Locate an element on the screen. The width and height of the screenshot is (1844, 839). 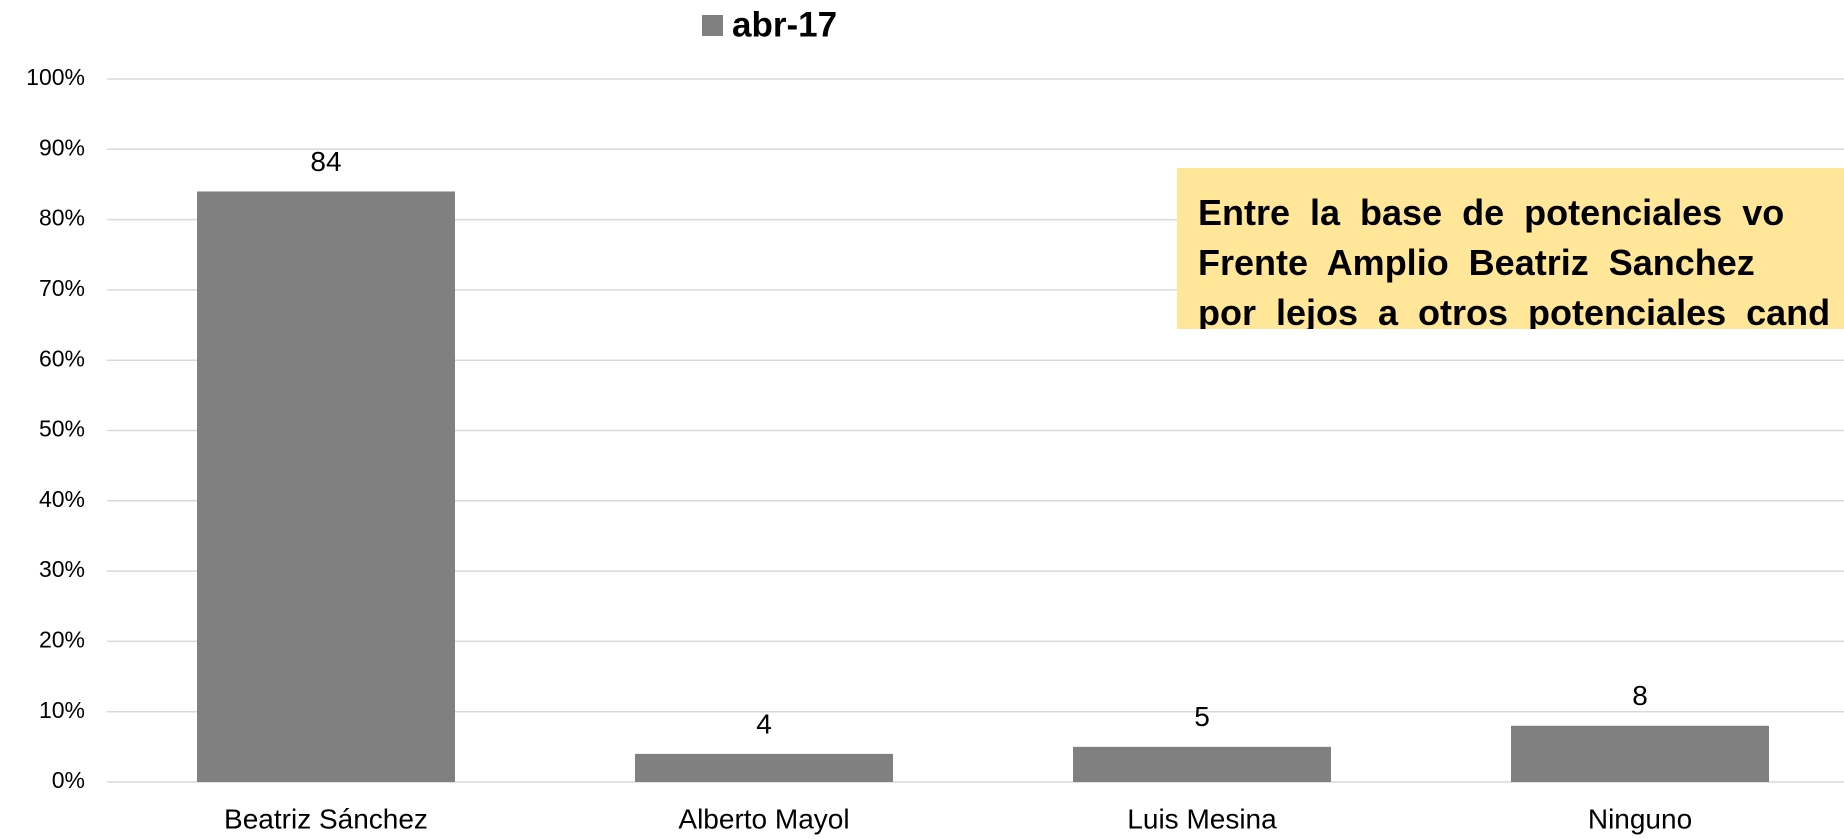
y-tick-label: 40% is located at coordinates (62, 499).